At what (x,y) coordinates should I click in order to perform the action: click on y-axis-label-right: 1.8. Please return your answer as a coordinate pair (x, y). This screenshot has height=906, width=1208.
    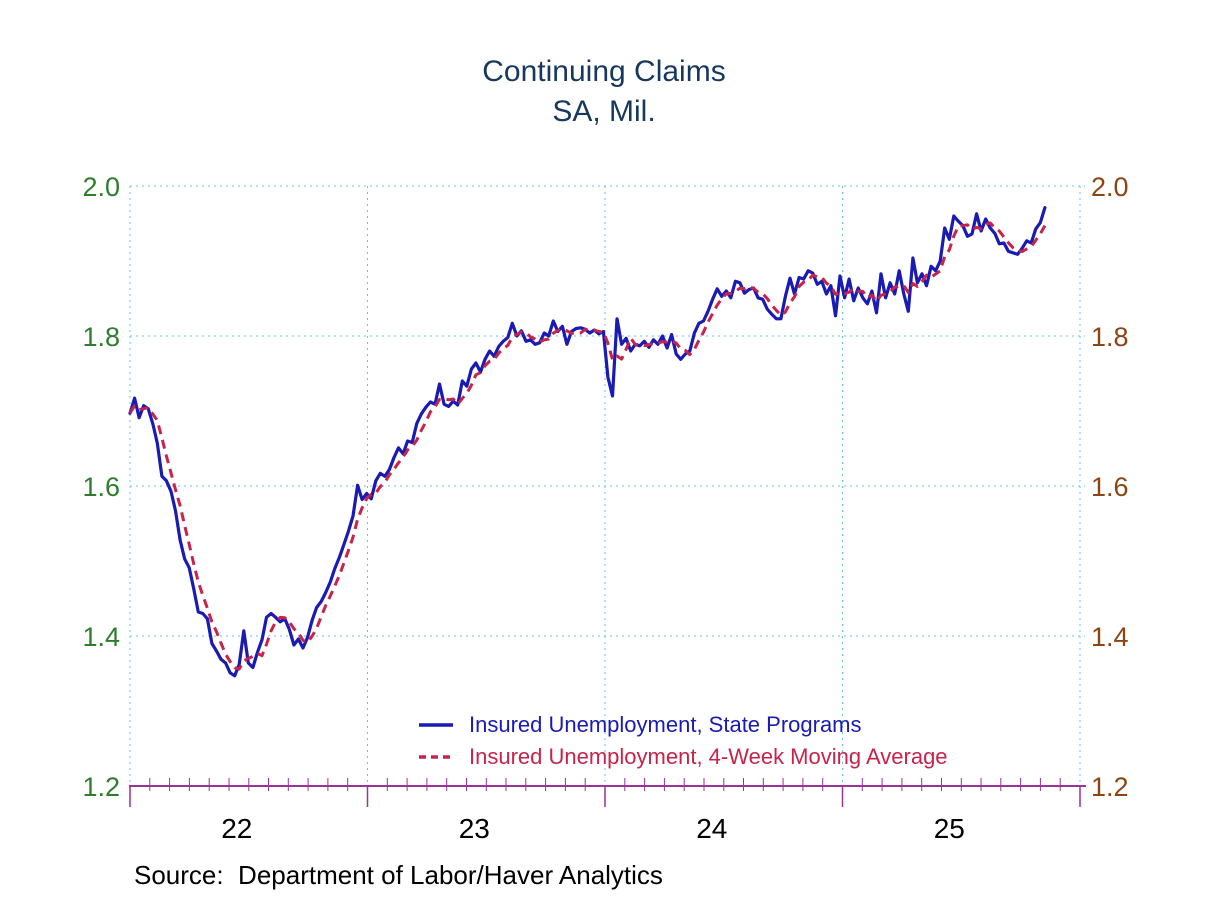
    Looking at the image, I should click on (1110, 337).